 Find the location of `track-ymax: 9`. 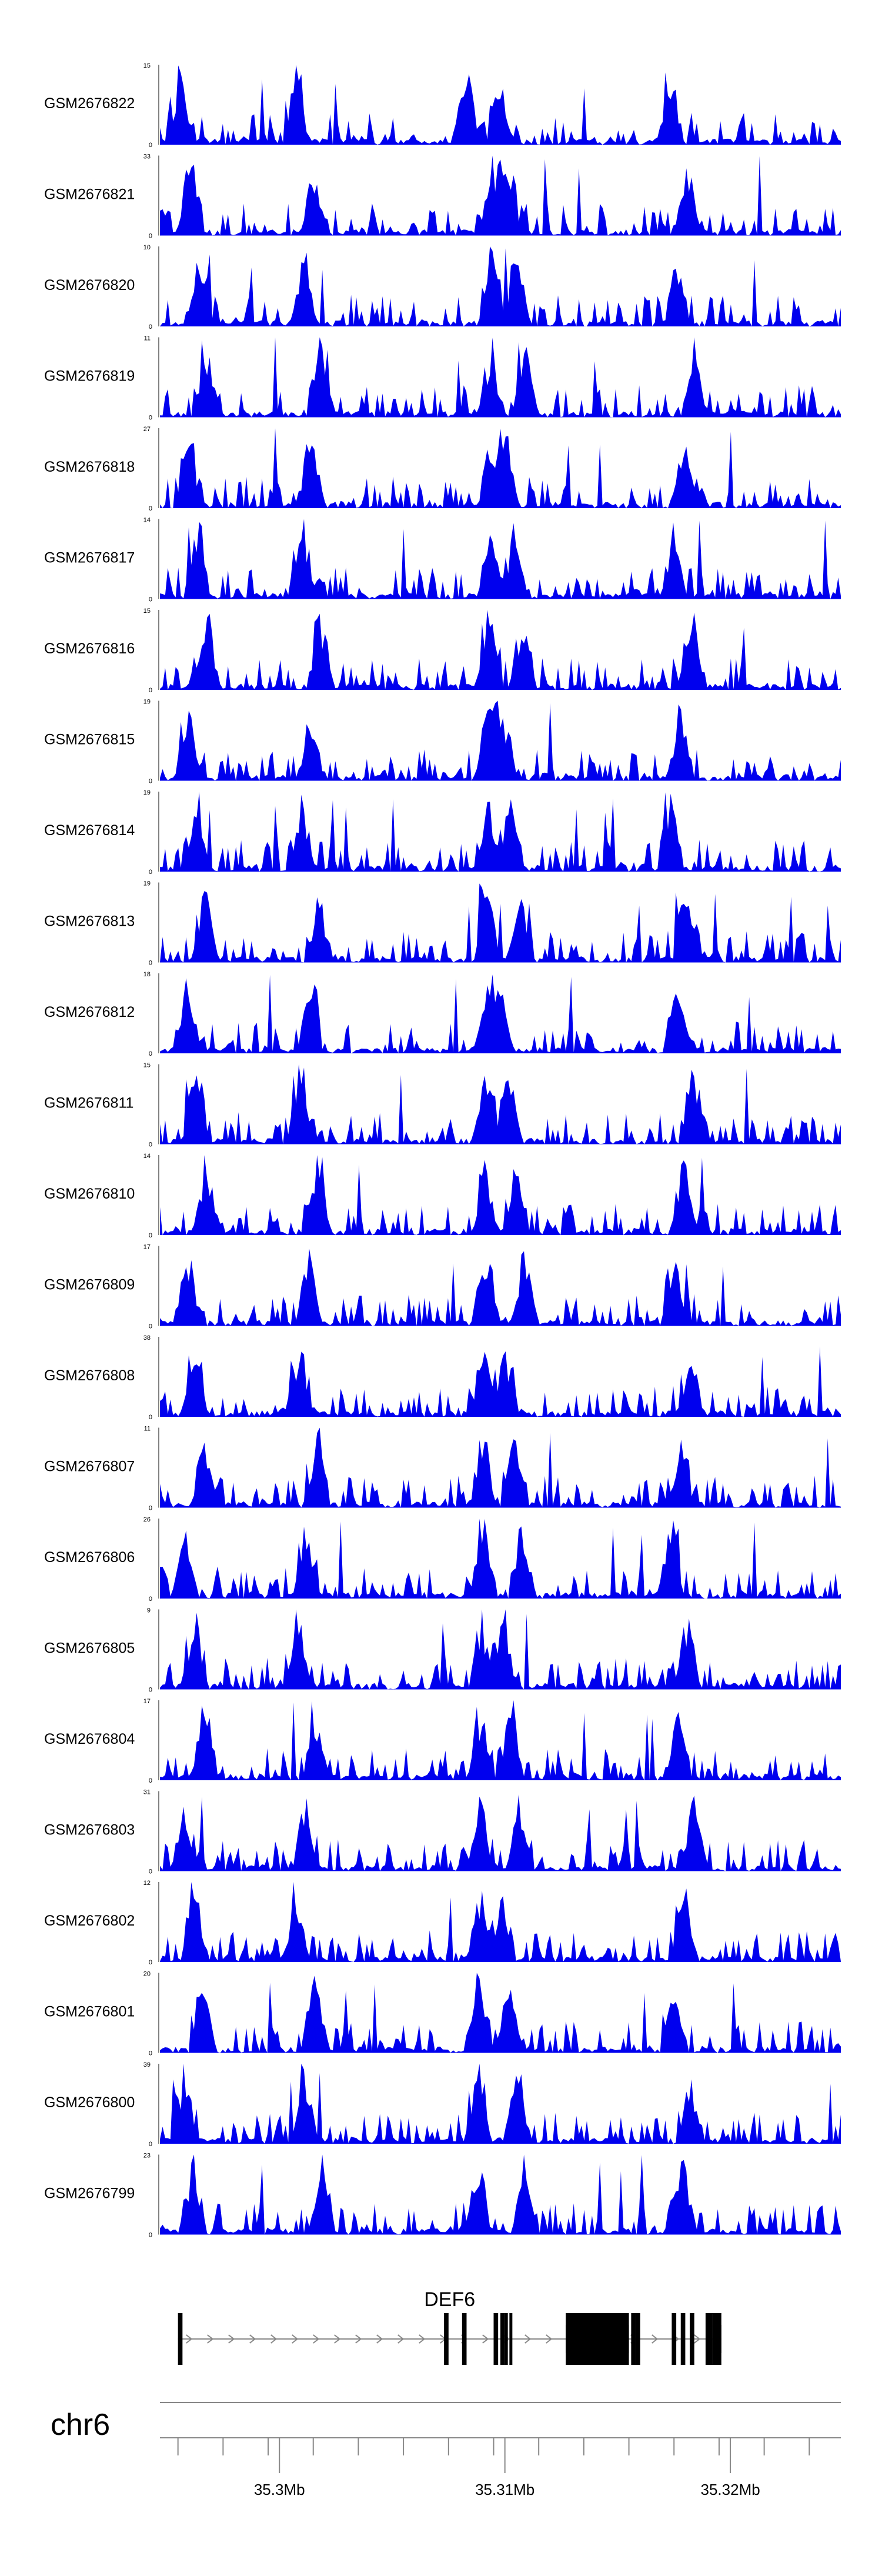

track-ymax: 9 is located at coordinates (149, 1610).